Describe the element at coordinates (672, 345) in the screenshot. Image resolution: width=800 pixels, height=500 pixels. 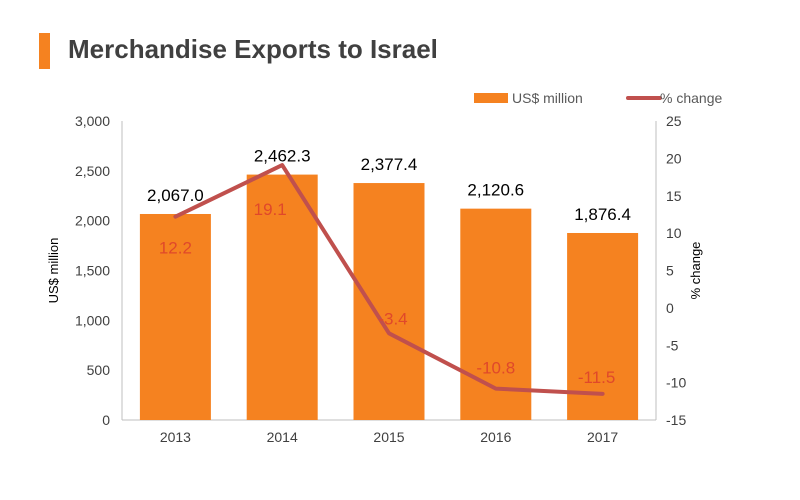
I see `y2-tick-label: -5` at that location.